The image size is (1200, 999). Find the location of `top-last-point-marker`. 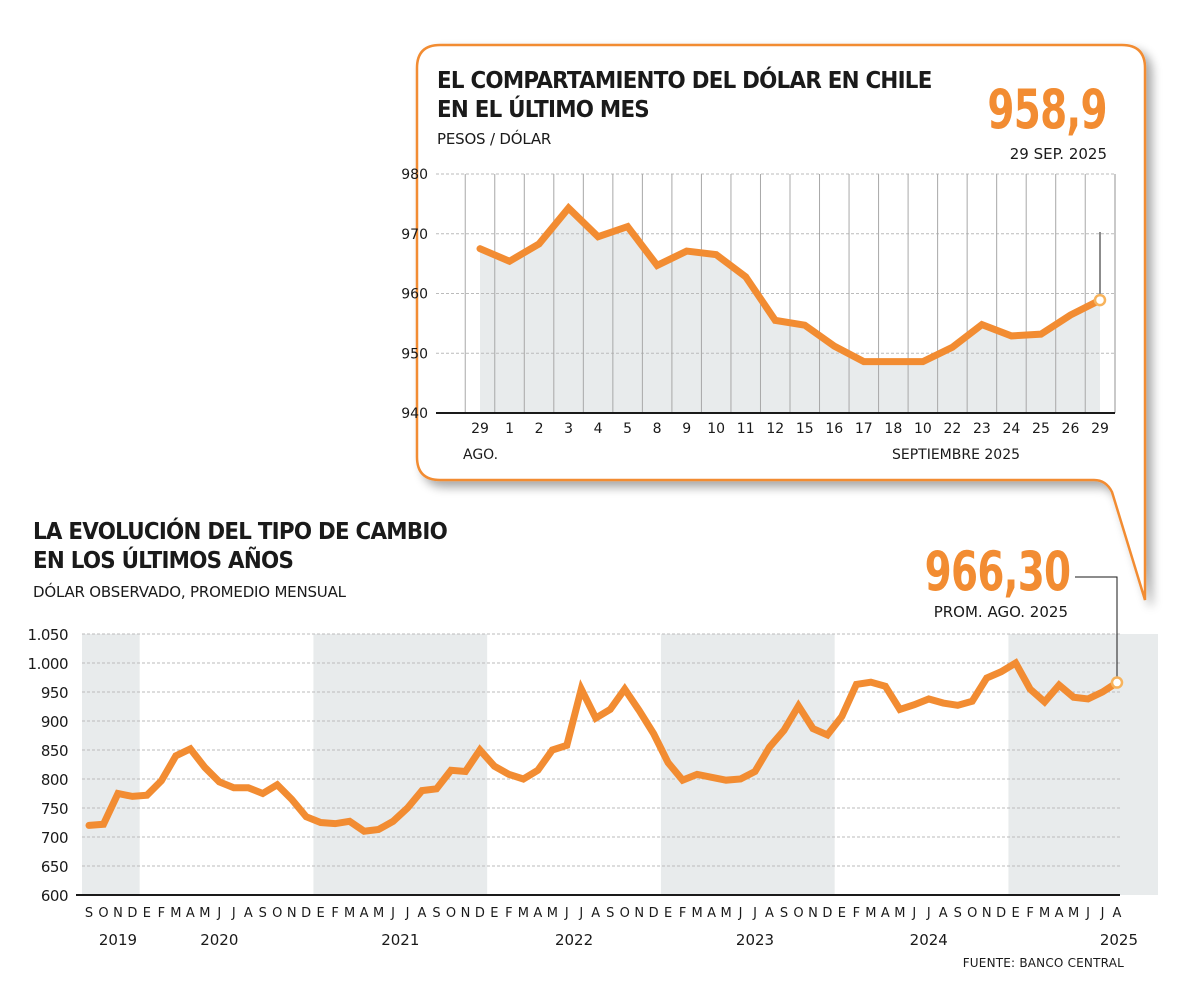

top-last-point-marker is located at coordinates (1100, 300).